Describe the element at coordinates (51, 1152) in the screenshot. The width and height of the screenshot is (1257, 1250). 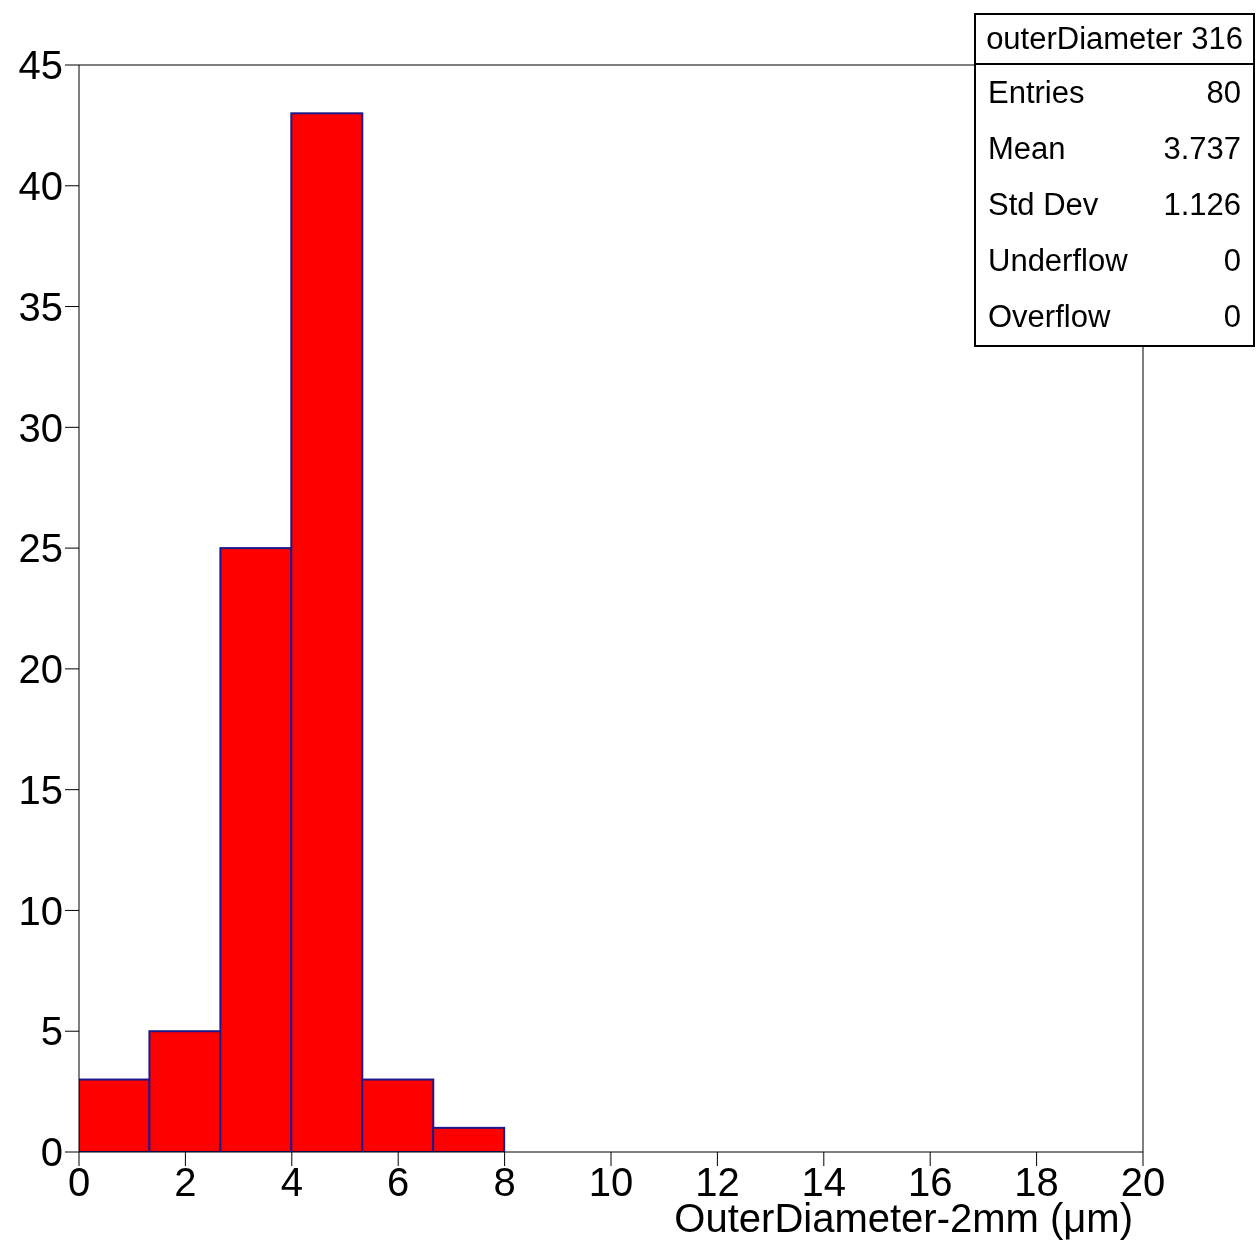
I see `y-tick-label: 0` at that location.